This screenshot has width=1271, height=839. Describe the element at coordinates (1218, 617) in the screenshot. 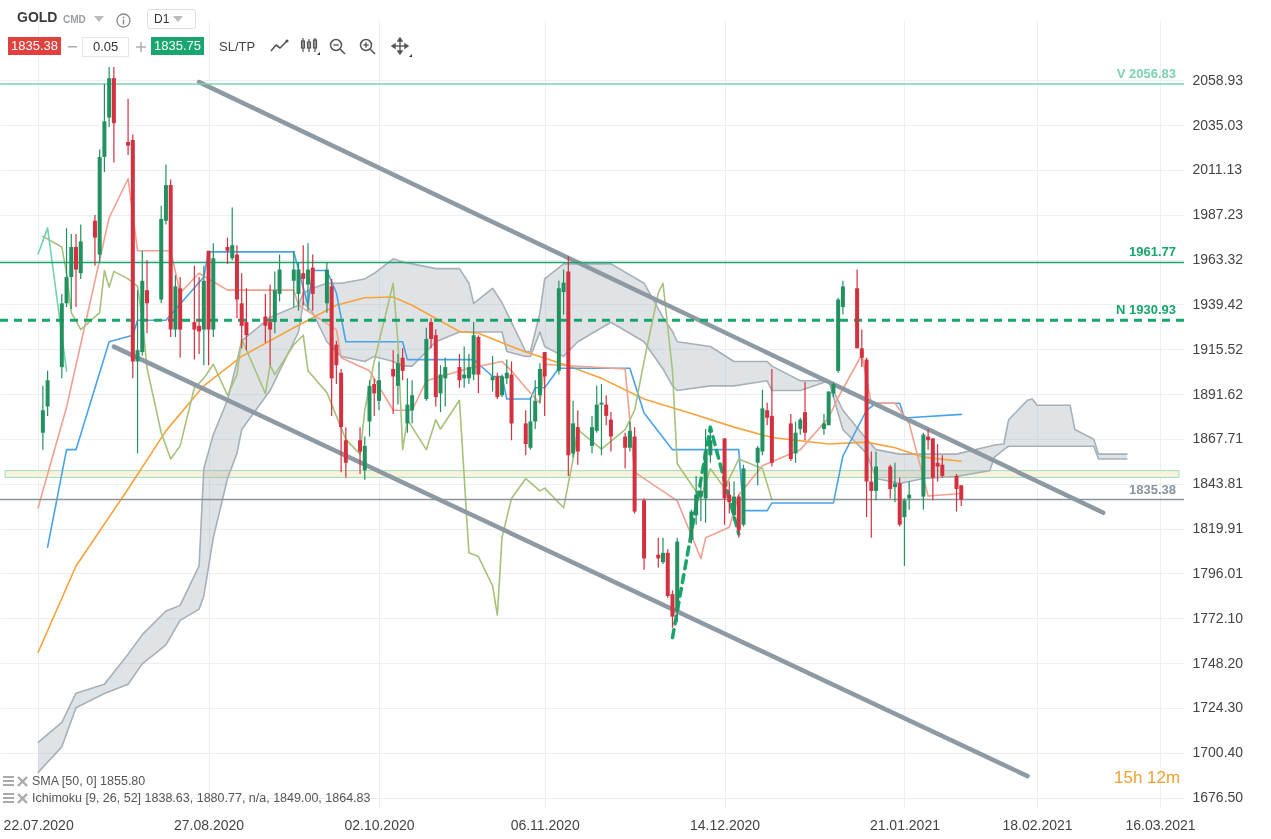

I see `y-tick-label: 1772.10` at that location.